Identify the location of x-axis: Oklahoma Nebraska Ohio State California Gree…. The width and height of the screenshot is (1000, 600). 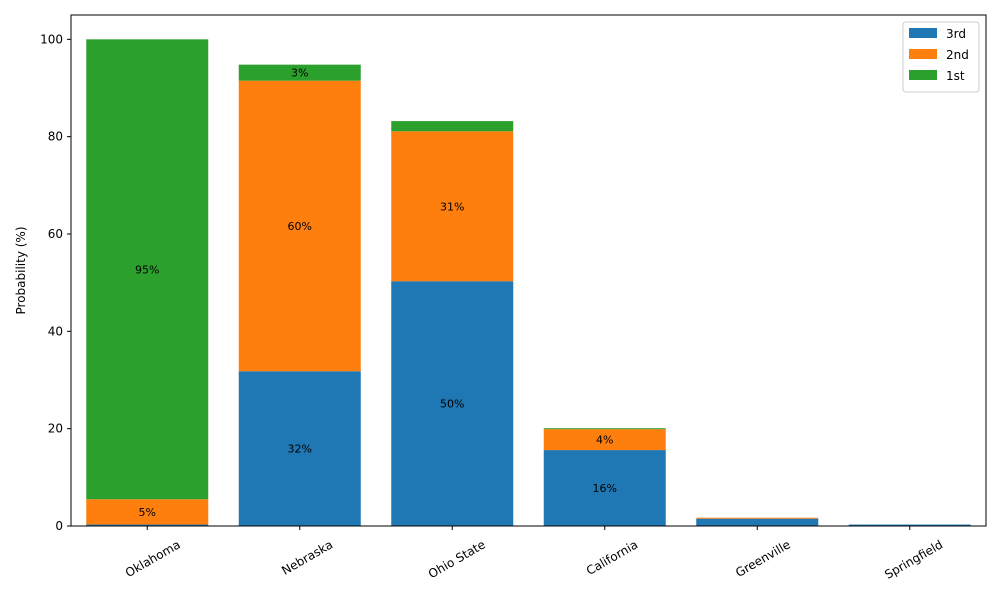
(534, 554).